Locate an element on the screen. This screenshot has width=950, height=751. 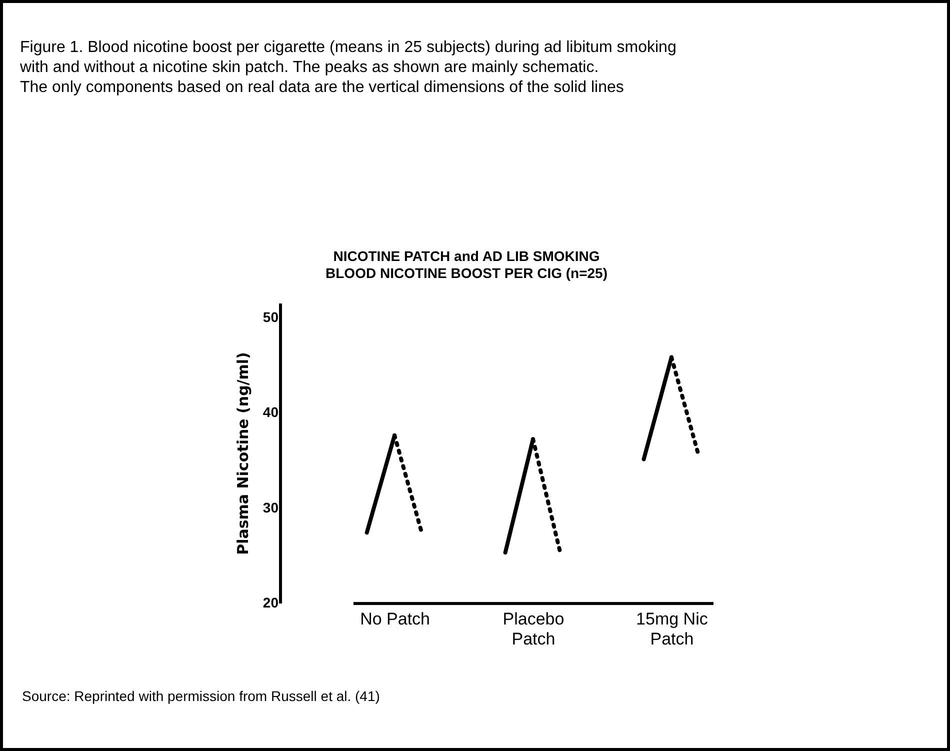
y-tick-label: 50 is located at coordinates (270, 316).